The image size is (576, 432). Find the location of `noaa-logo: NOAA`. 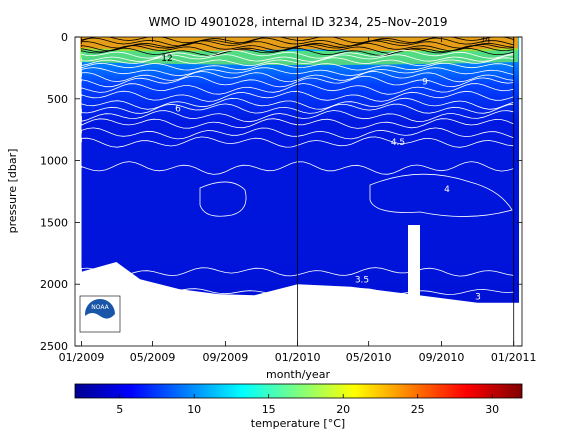

noaa-logo: NOAA is located at coordinates (100, 314).